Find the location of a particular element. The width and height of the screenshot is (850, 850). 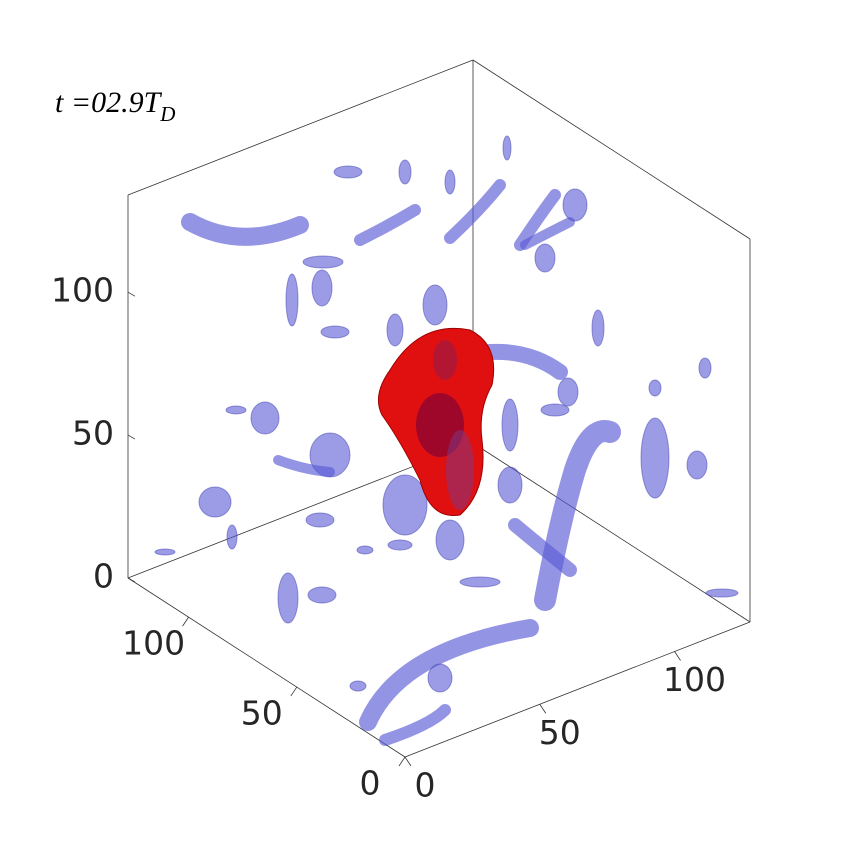

x-tick-label: 100 is located at coordinates (153, 643).